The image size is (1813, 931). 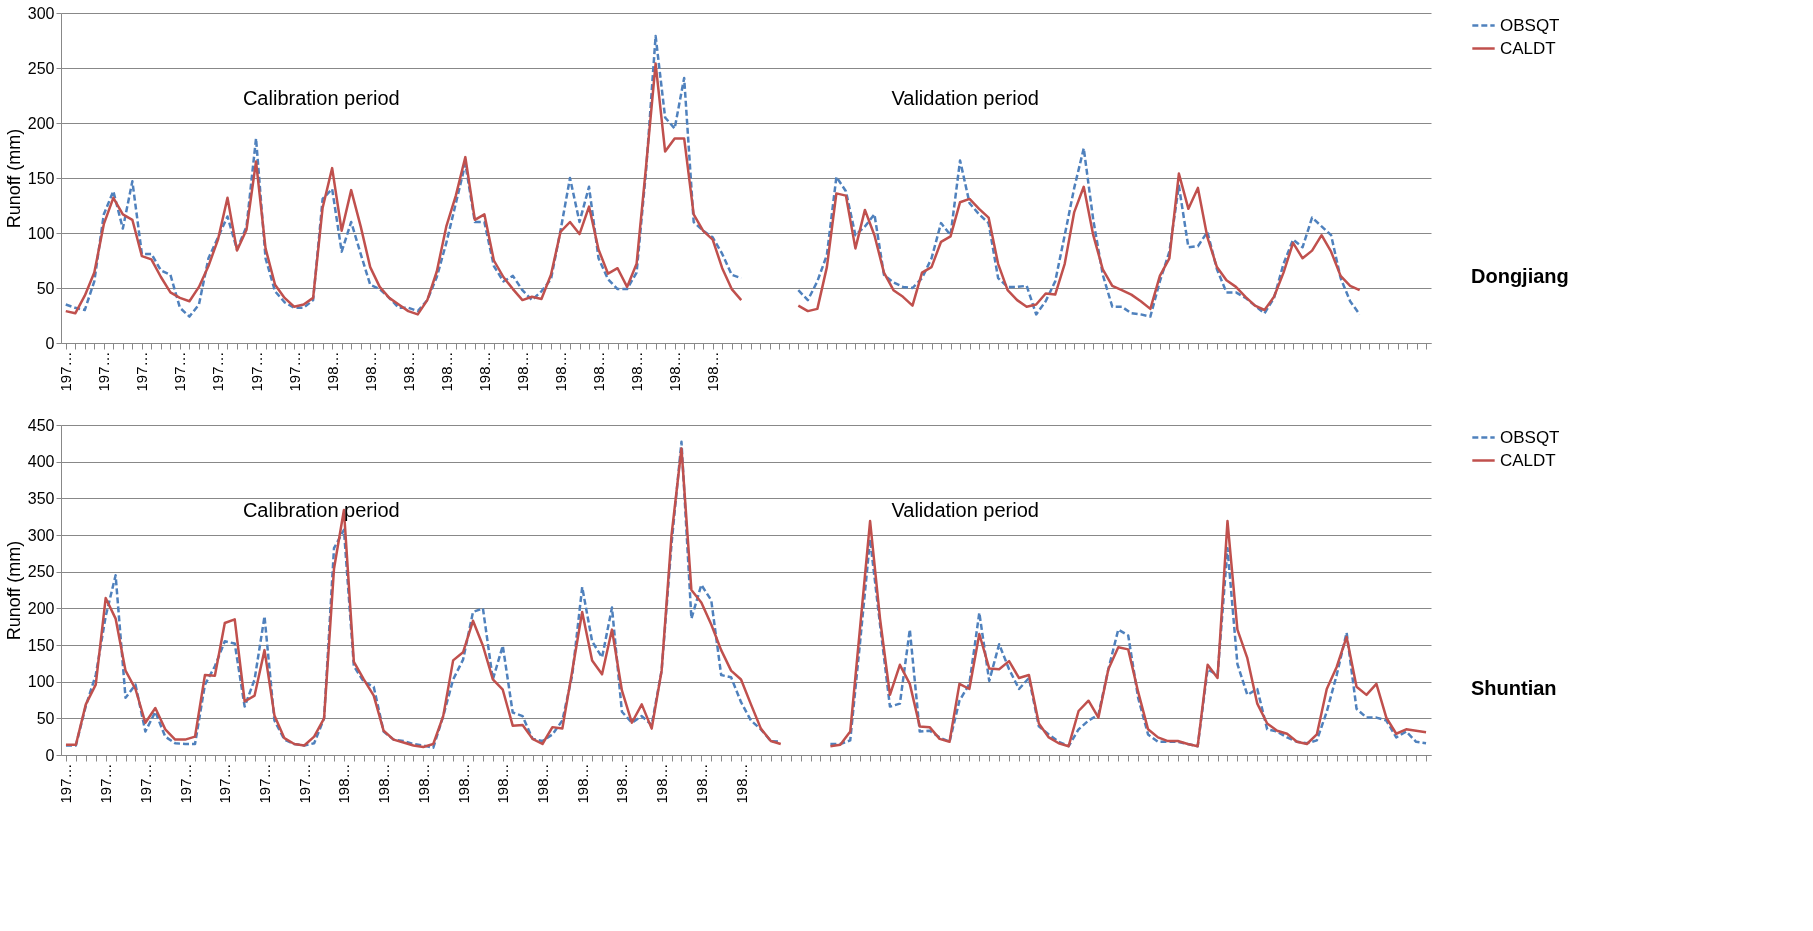 I want to click on text: Shuntian, so click(x=1514, y=688).